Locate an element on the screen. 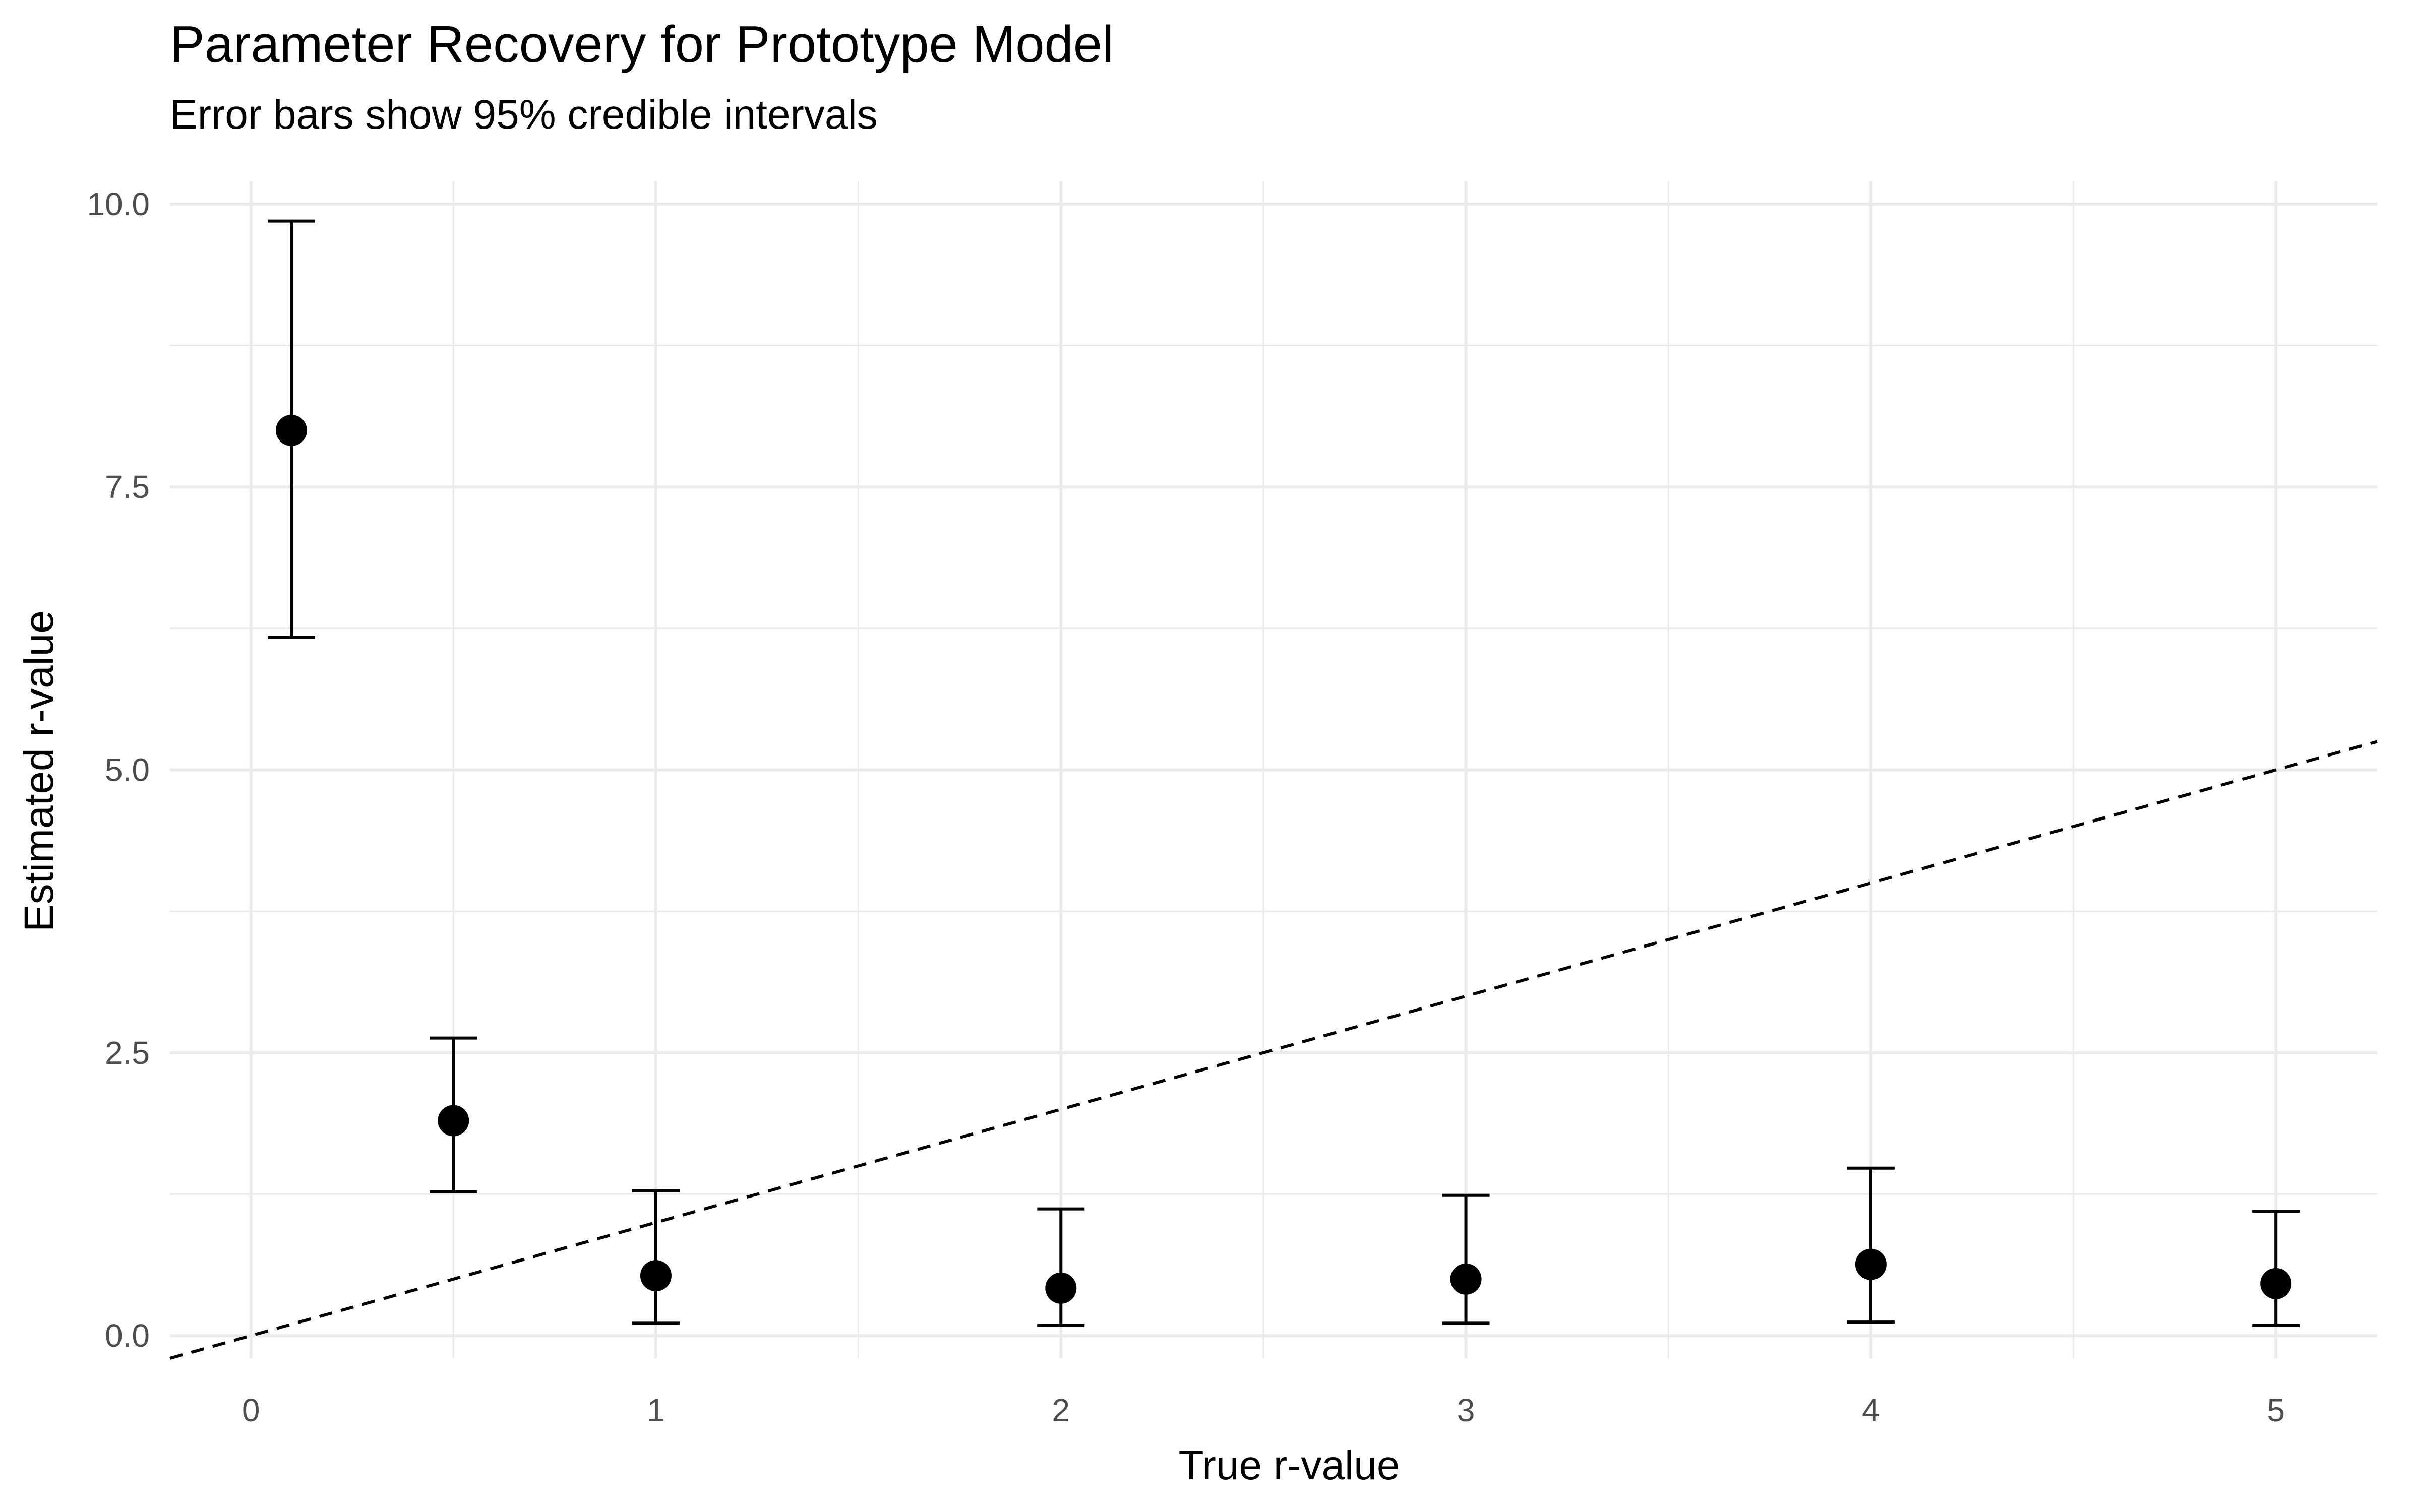 The image size is (2420, 1512). x-axis-title: True r-value is located at coordinates (1289, 1465).